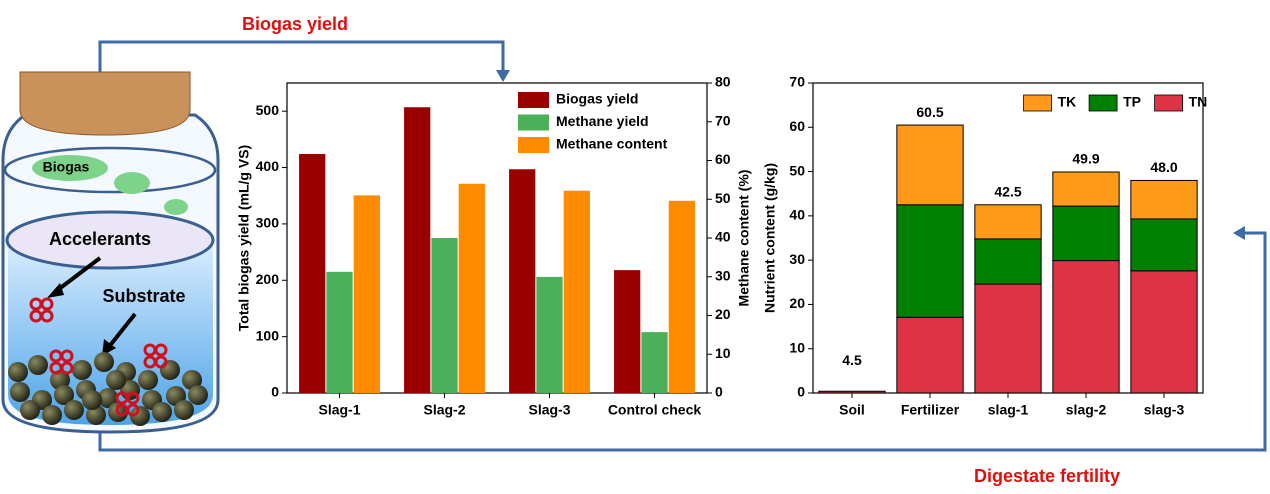 The height and width of the screenshot is (494, 1270). I want to click on legend-label: TP, so click(1132, 102).